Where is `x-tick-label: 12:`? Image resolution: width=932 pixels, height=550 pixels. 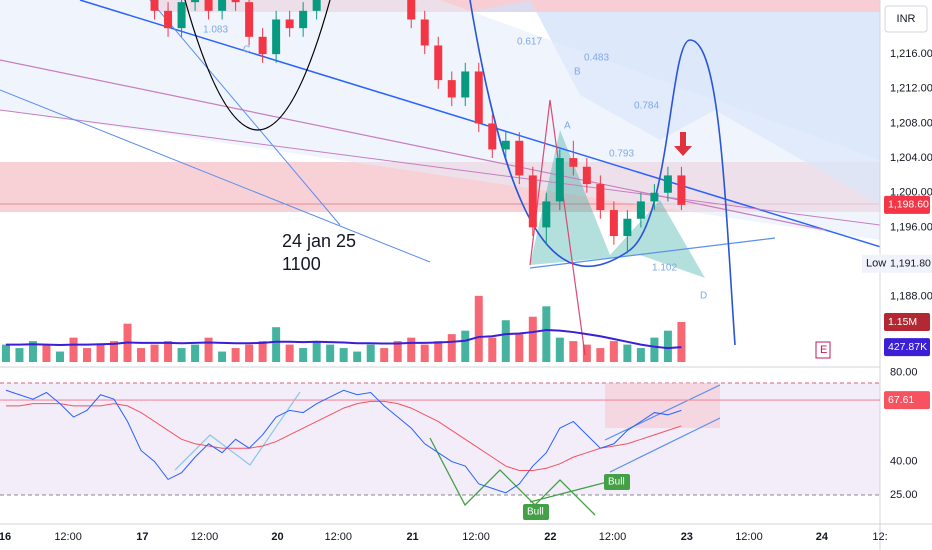 x-tick-label: 12: is located at coordinates (879, 537).